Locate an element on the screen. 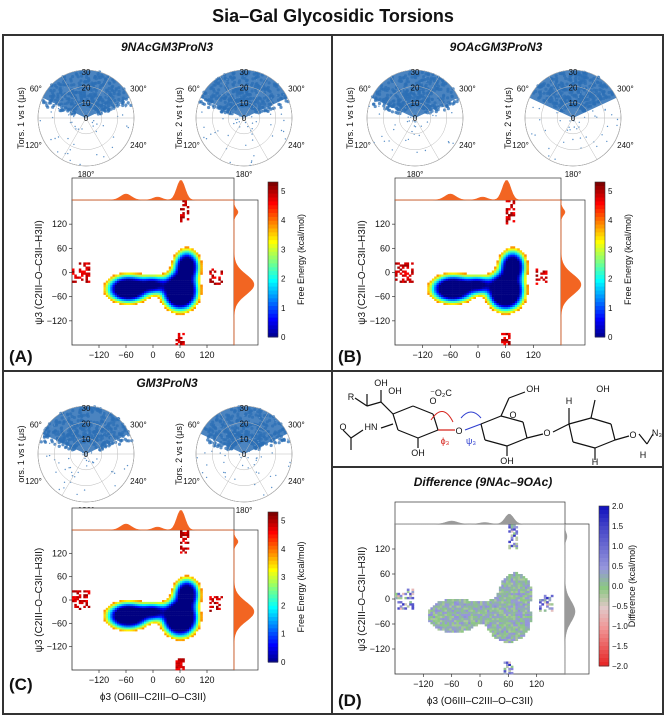 The height and width of the screenshot is (717, 666). panel-a-polar-2-sparse-point is located at coordinates (245, 122).